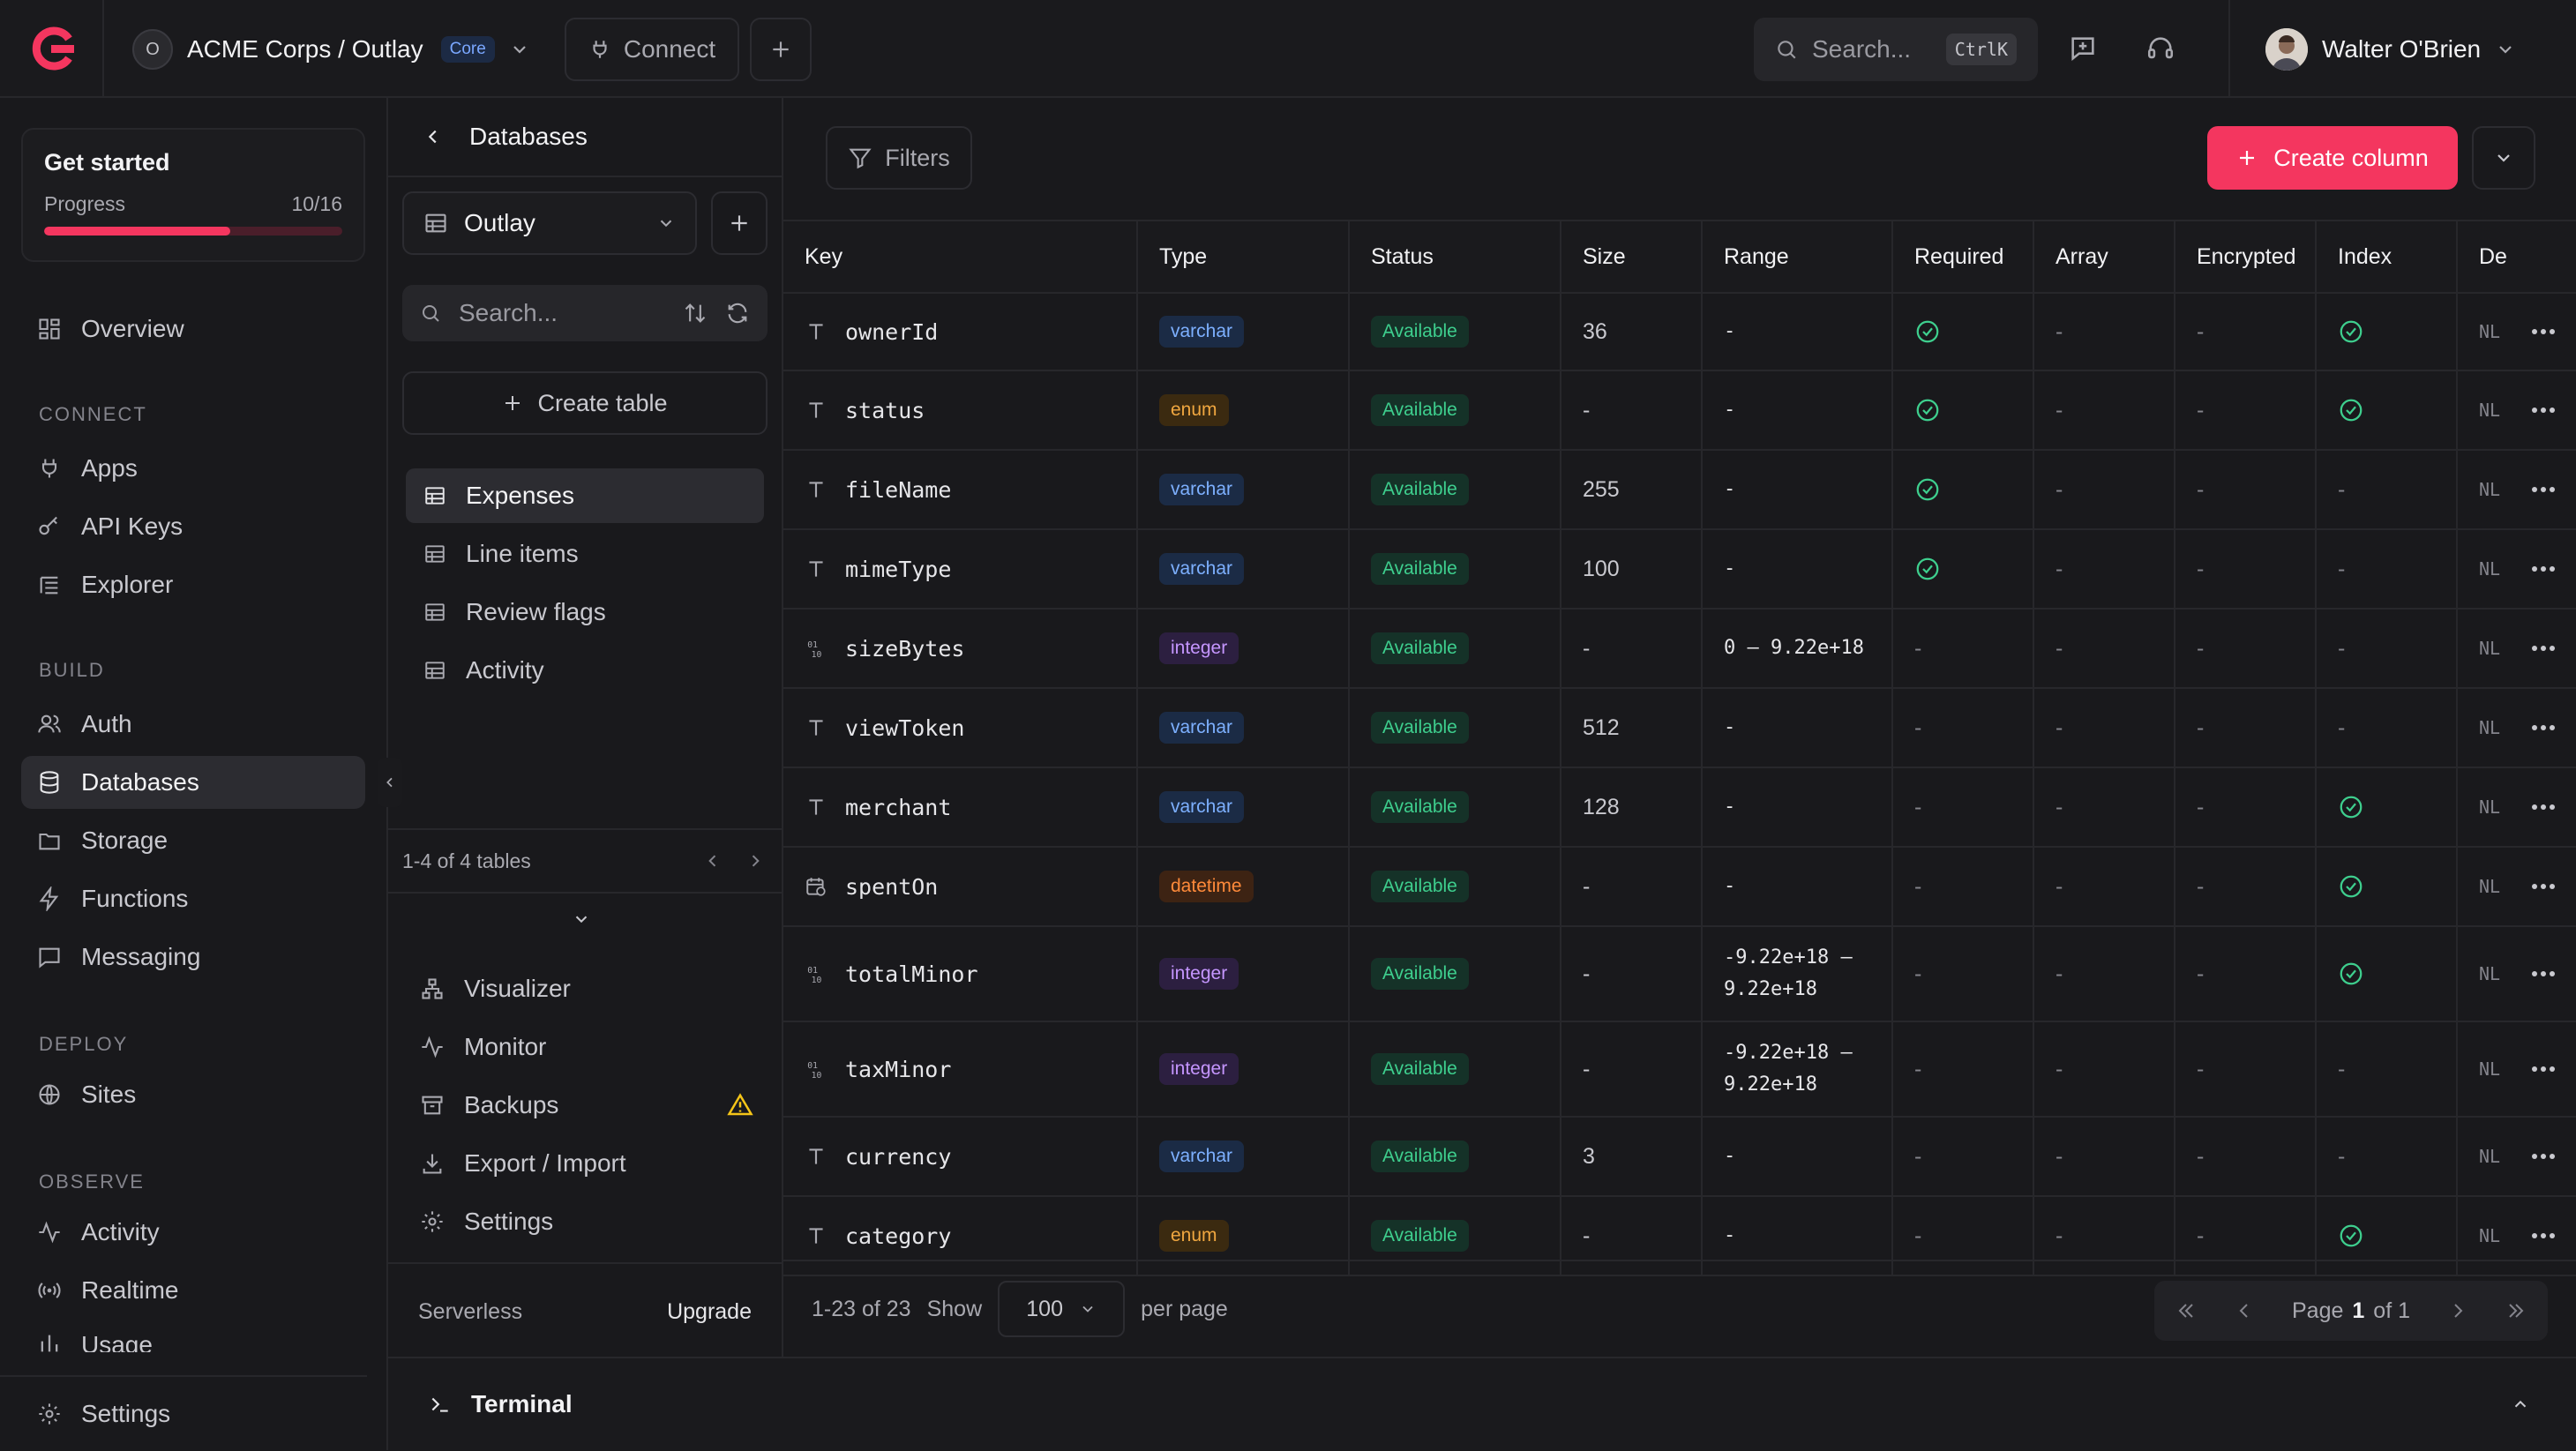 The image size is (2576, 1451). What do you see at coordinates (582, 919) in the screenshot?
I see `collapse-tools-chevron-icon` at bounding box center [582, 919].